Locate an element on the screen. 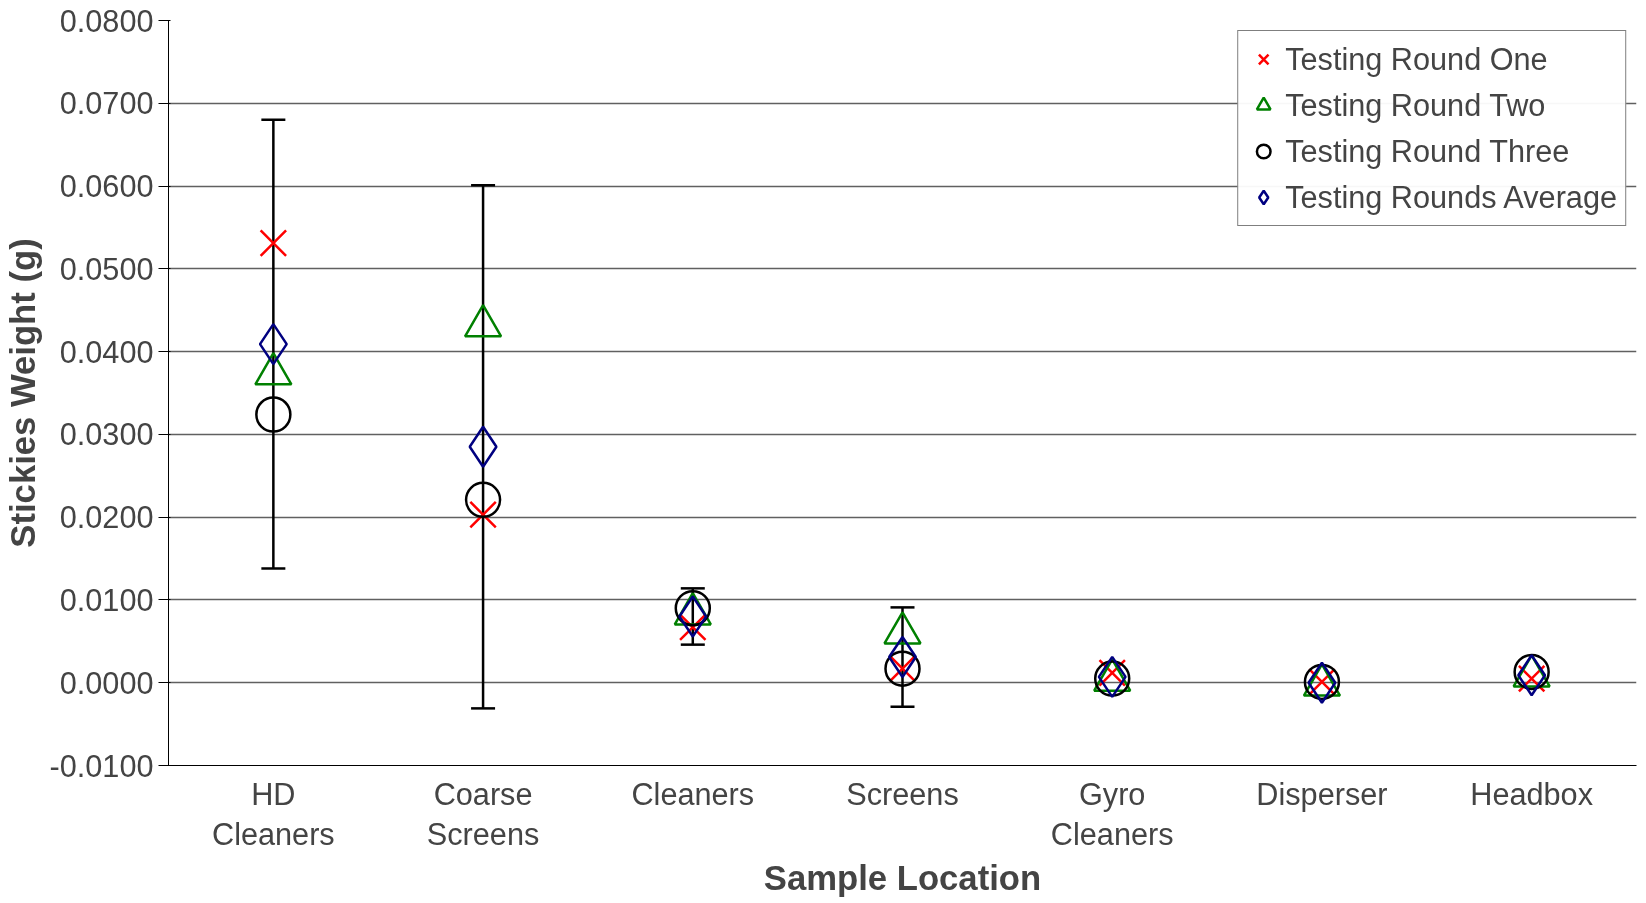 The height and width of the screenshot is (903, 1646). y-tick-label: 0.0400 is located at coordinates (106, 351).